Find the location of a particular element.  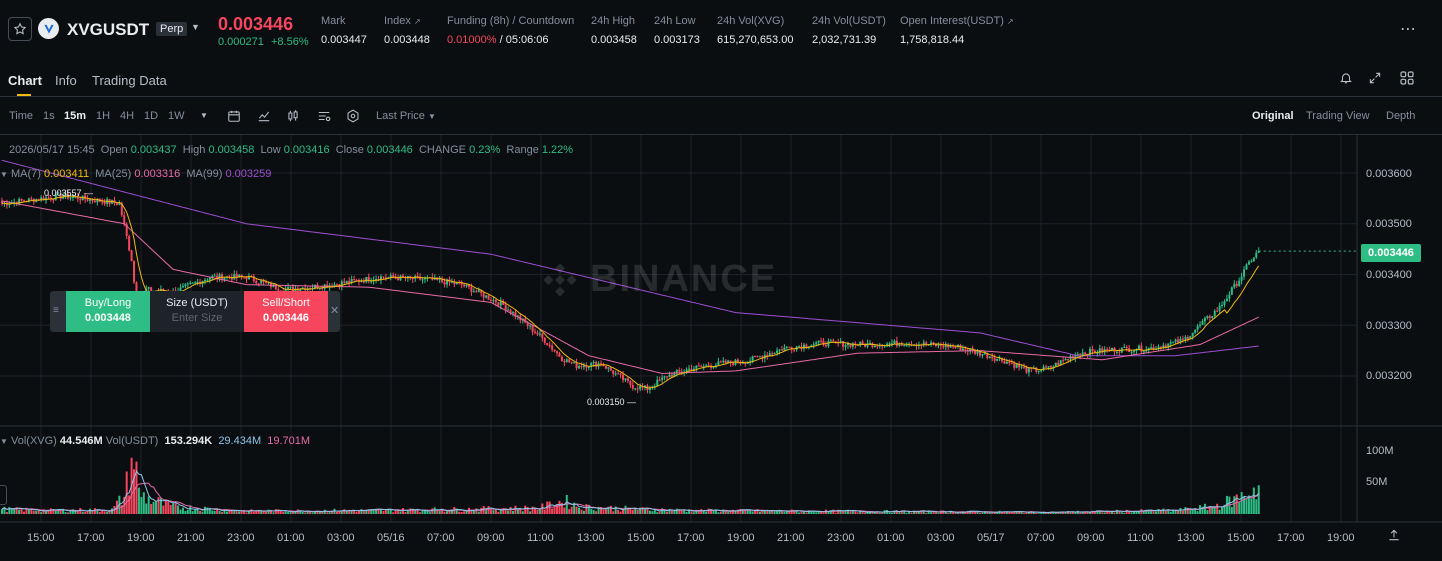

left-scroll-arrow is located at coordinates (3, 495).